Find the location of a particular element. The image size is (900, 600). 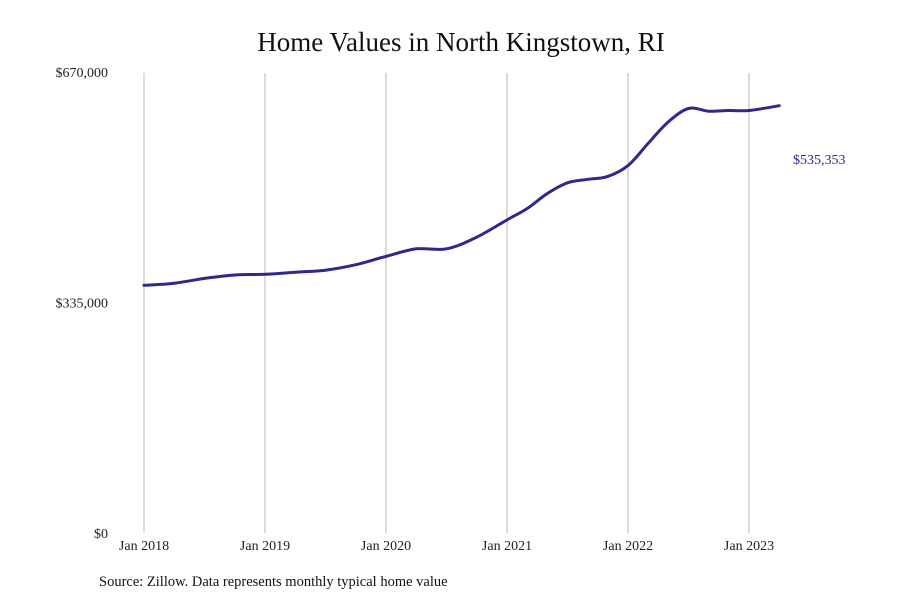

x-tick-label: Jan 2018 is located at coordinates (144, 546).